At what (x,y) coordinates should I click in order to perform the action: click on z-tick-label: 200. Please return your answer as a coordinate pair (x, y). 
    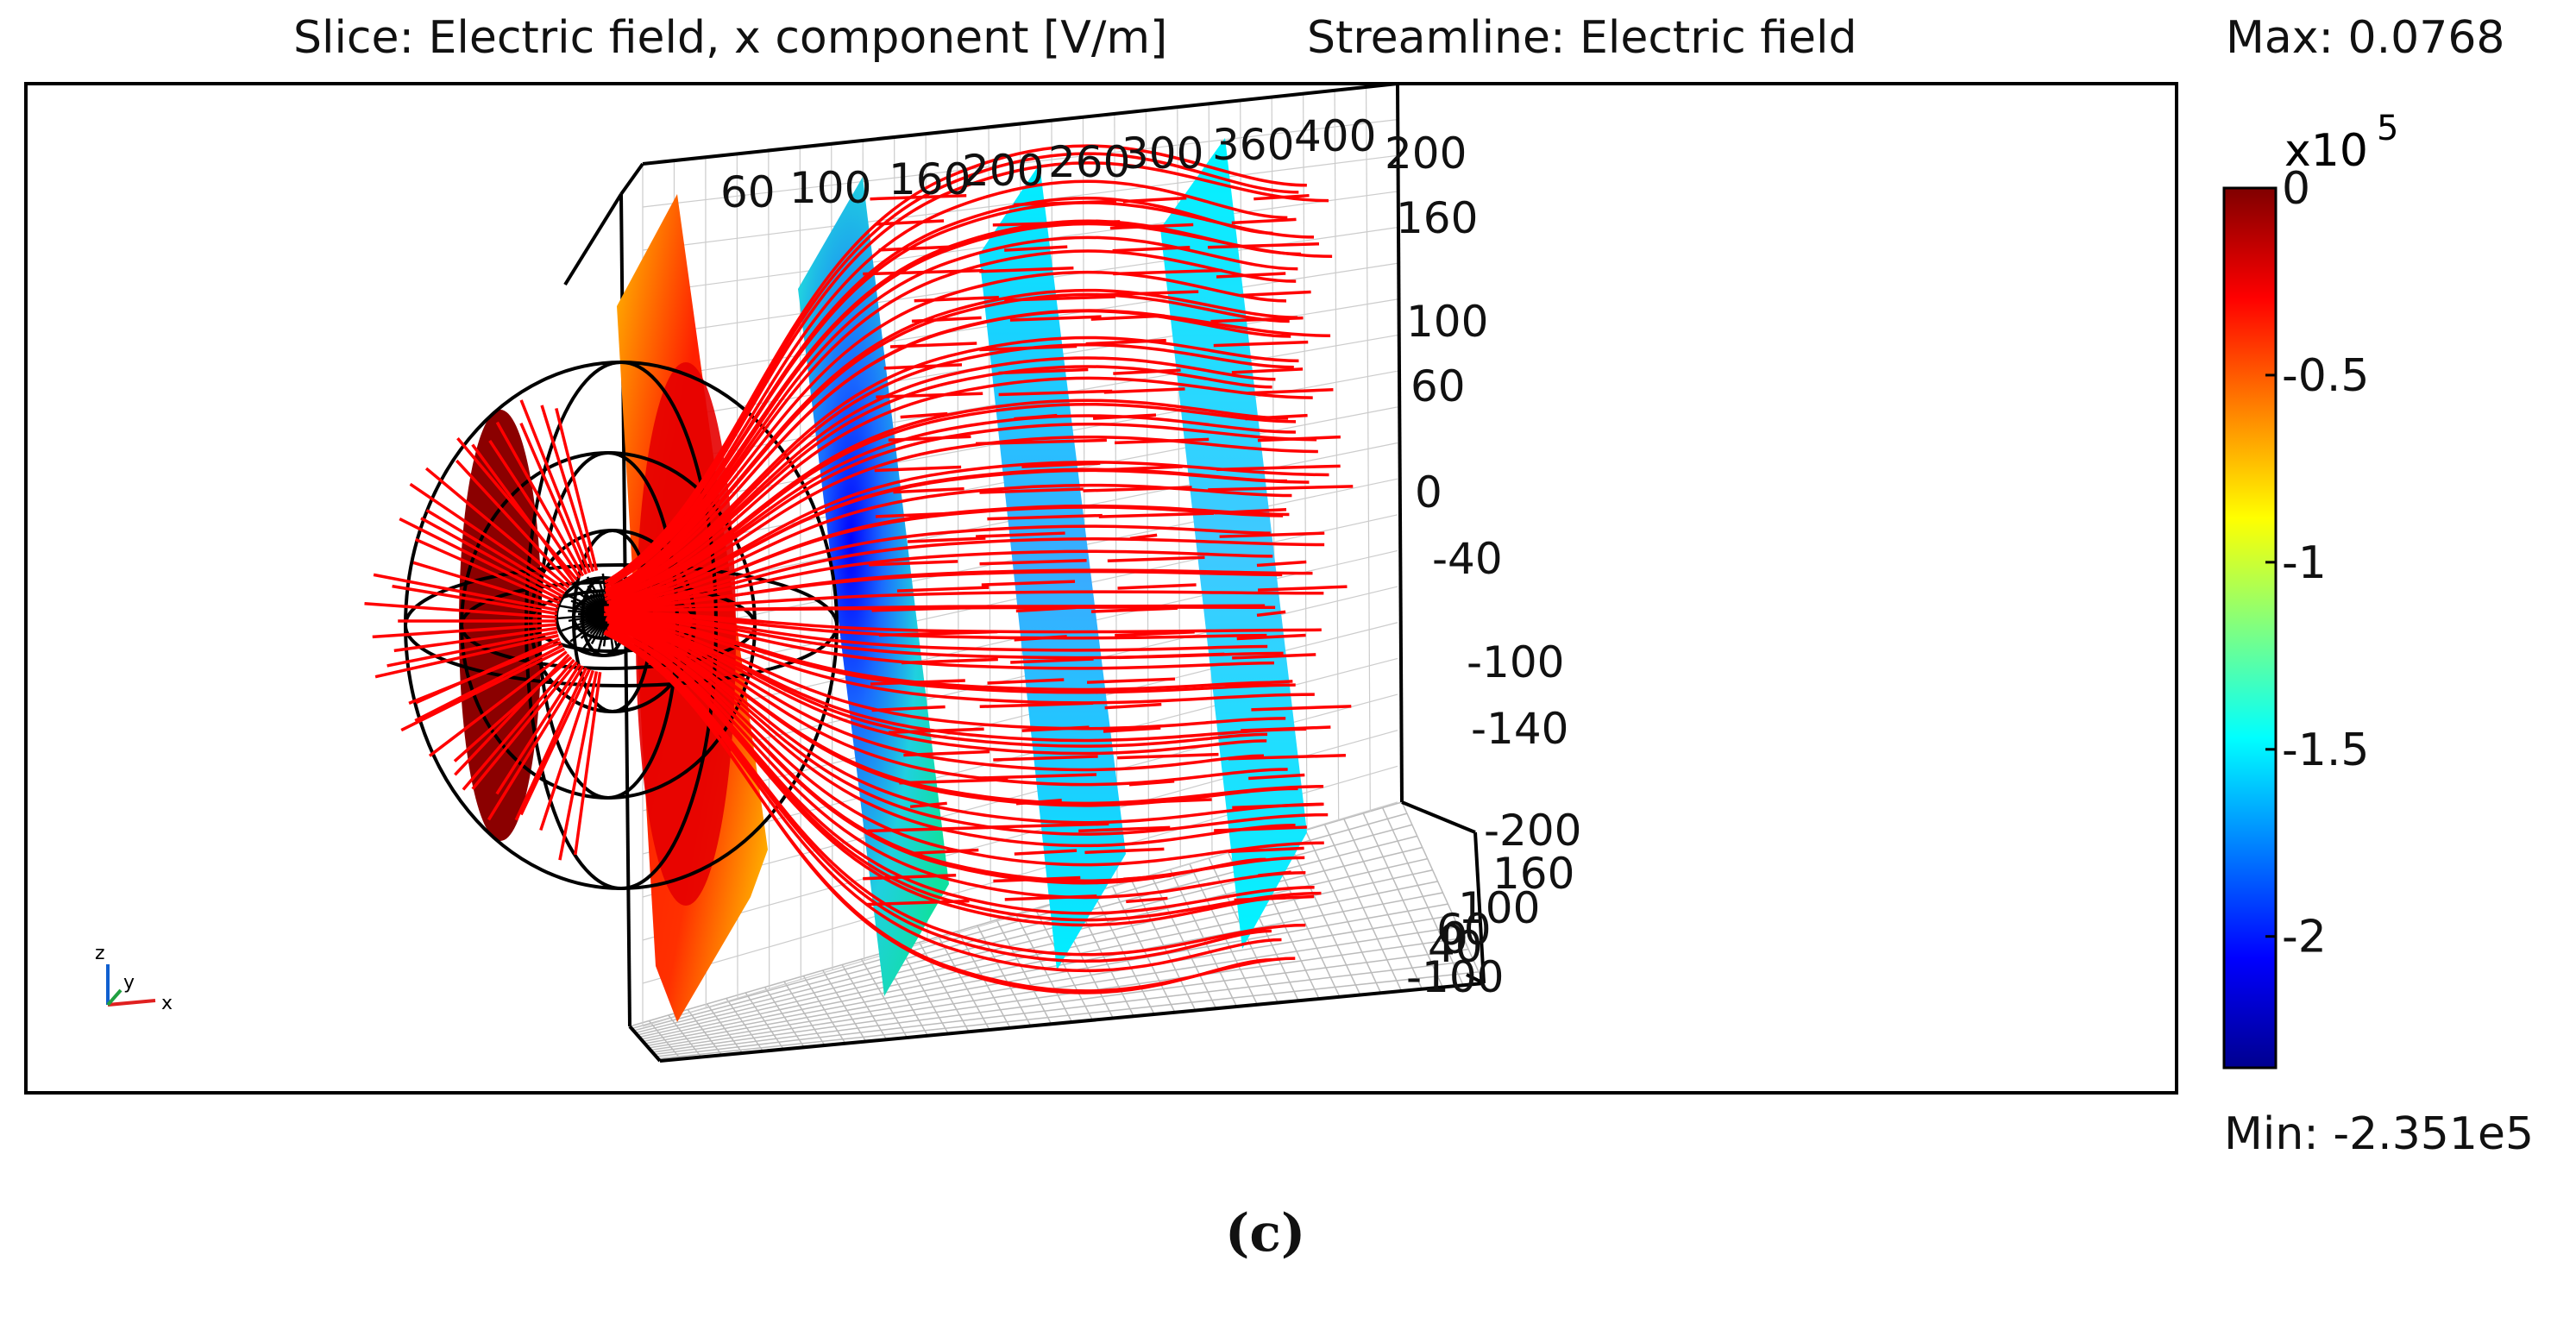
    Looking at the image, I should click on (1426, 154).